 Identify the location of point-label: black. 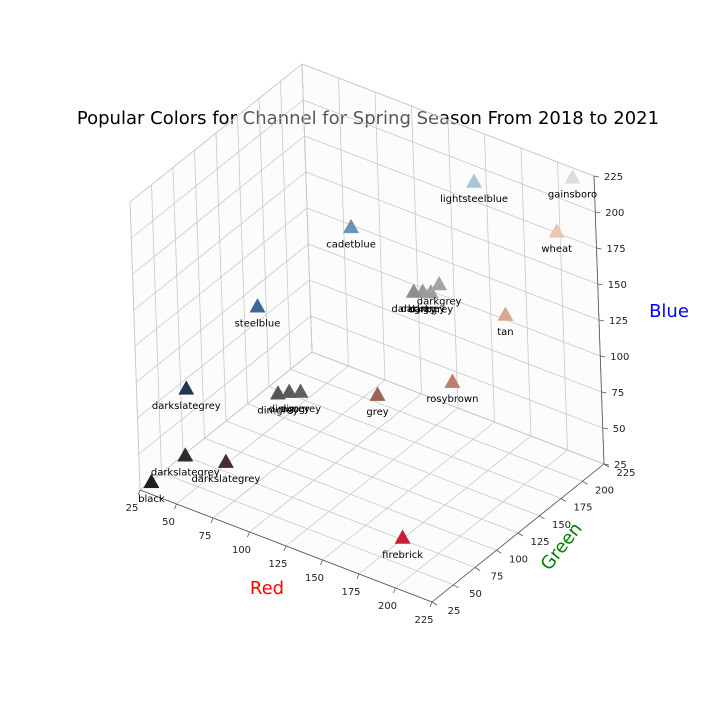
(151, 499).